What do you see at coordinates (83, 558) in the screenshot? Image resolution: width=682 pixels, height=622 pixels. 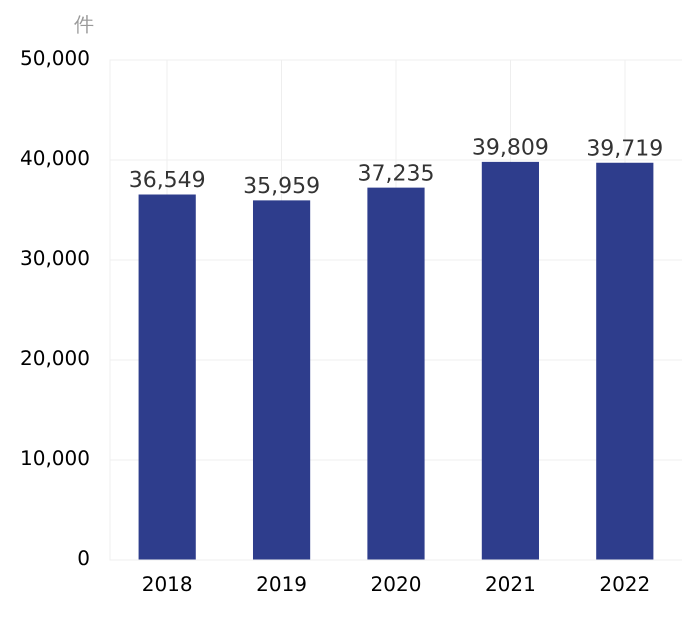 I see `y-tick-label: 0` at bounding box center [83, 558].